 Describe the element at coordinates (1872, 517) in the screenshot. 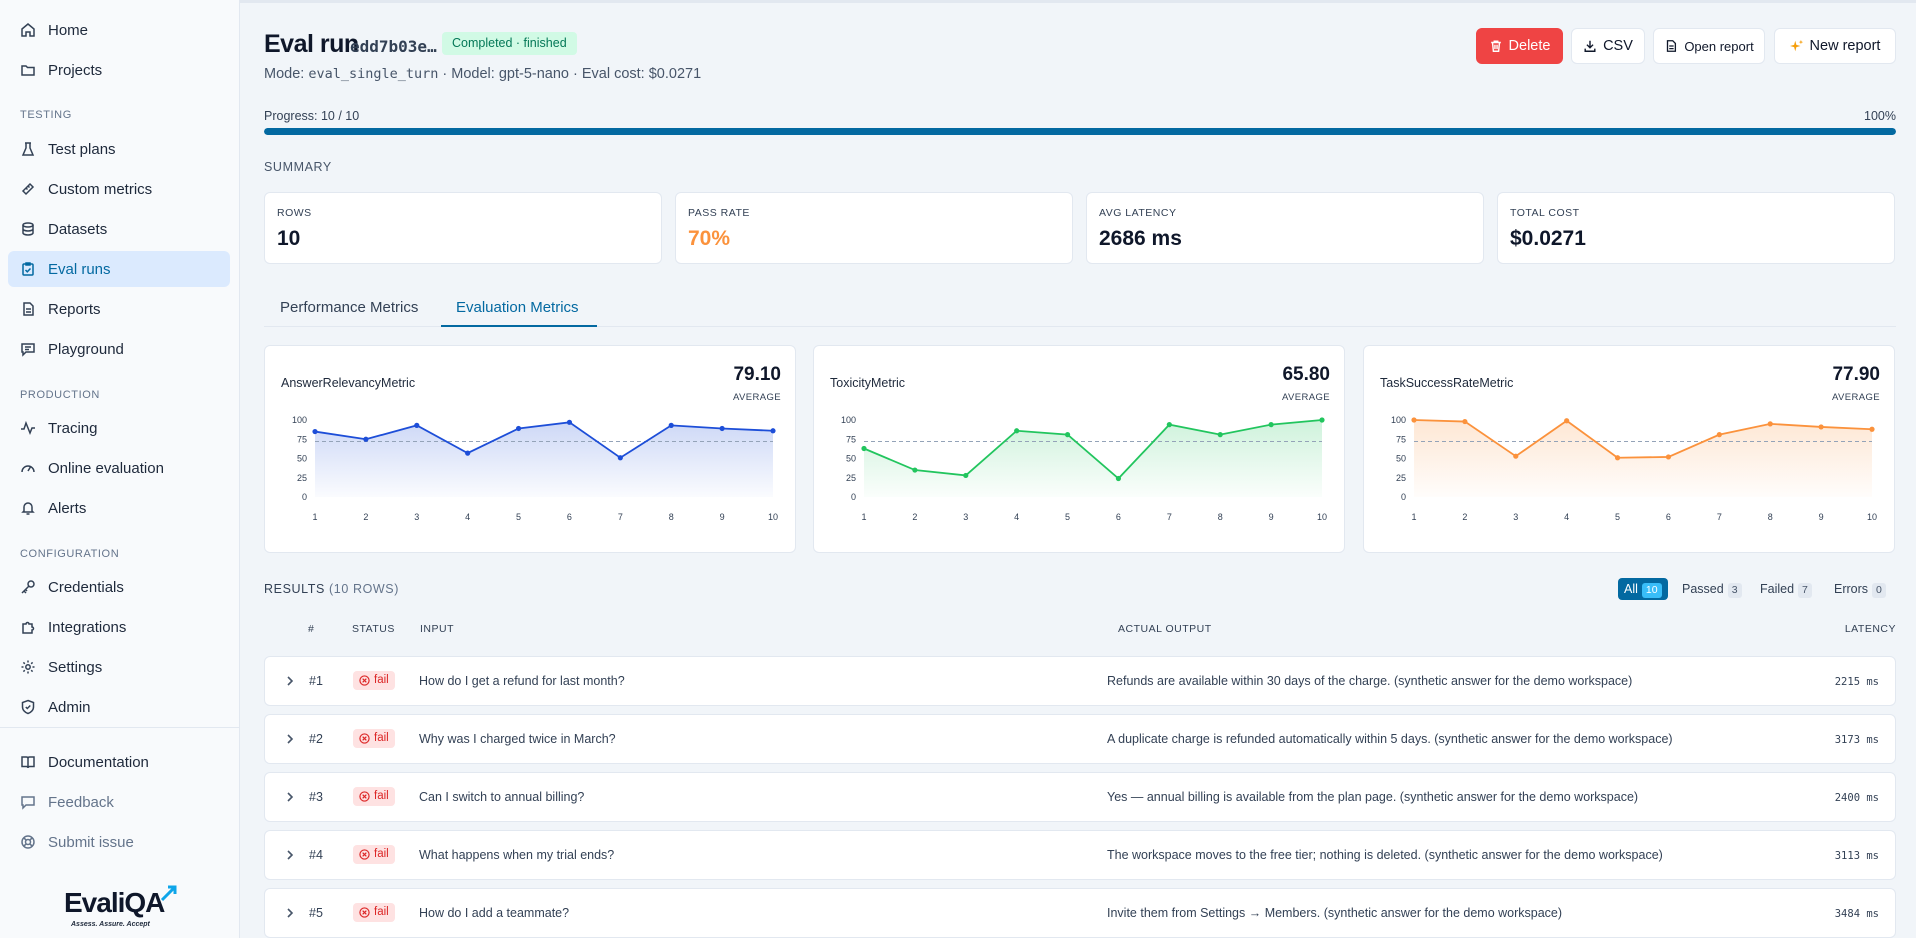

I see `x-tick-label: 10` at that location.